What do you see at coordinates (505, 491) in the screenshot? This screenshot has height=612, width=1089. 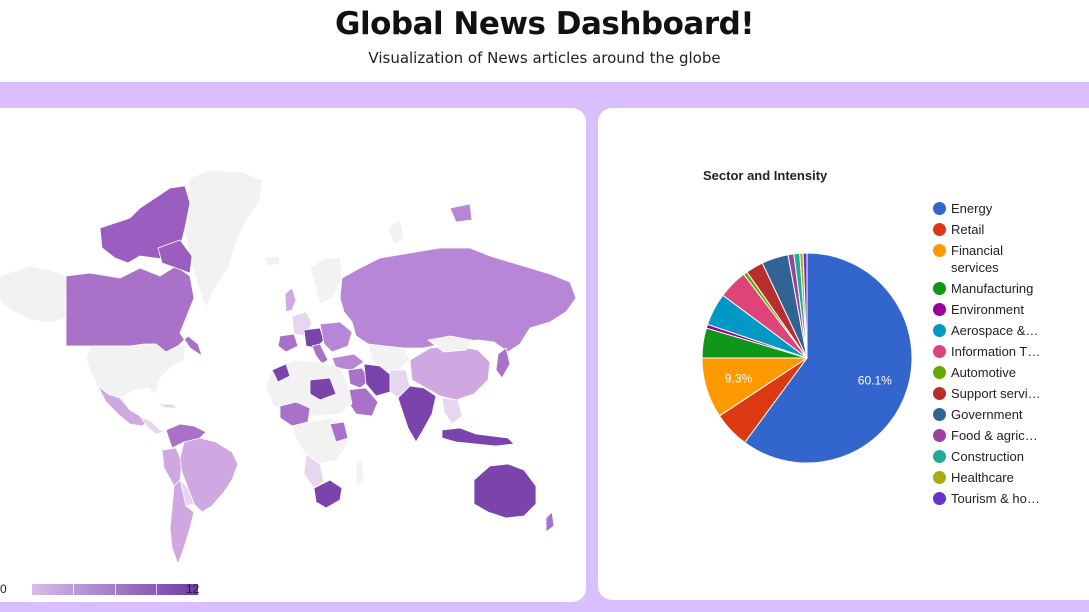 I see `map-country-australia` at bounding box center [505, 491].